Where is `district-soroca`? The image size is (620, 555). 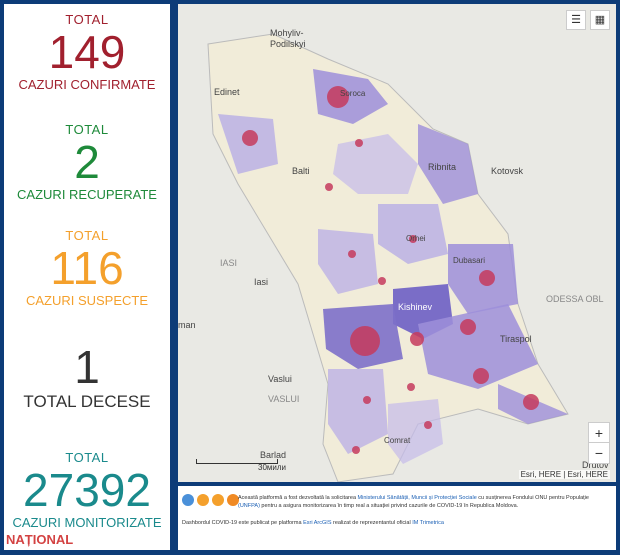
district-soroca is located at coordinates (350, 96).